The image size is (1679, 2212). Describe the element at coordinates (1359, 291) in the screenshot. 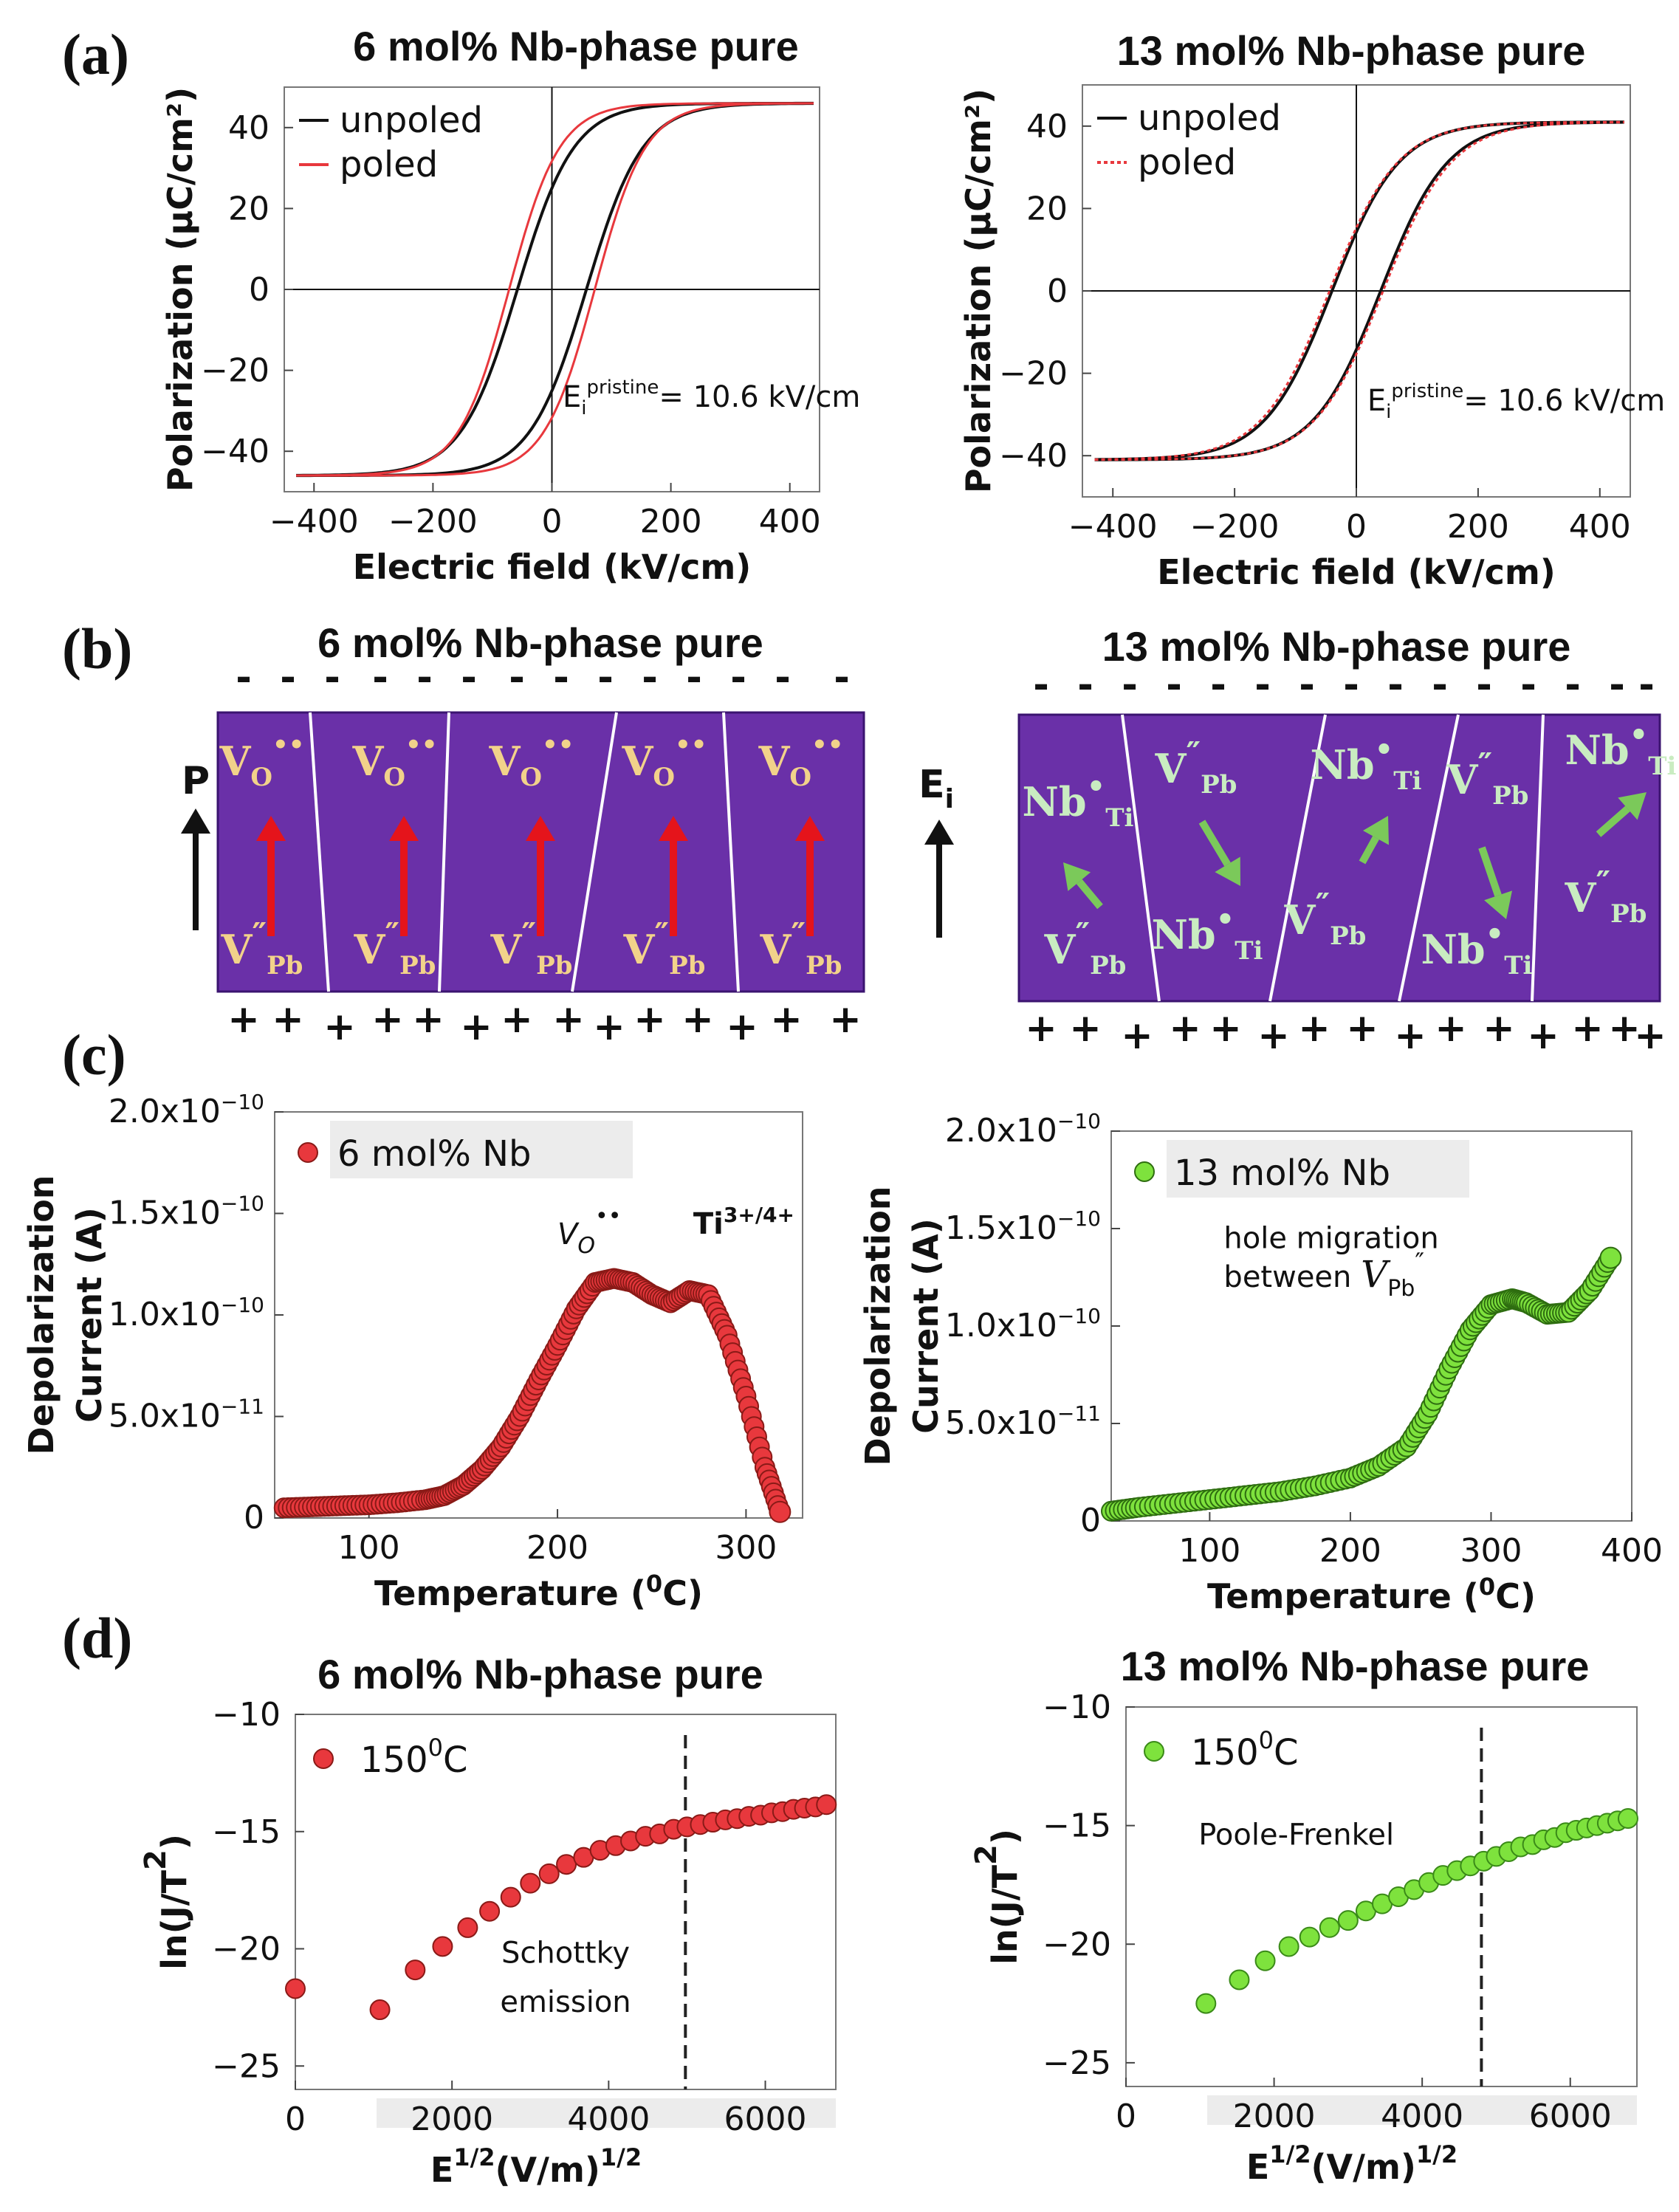

I see `a_right-loop-poled-ascending` at that location.